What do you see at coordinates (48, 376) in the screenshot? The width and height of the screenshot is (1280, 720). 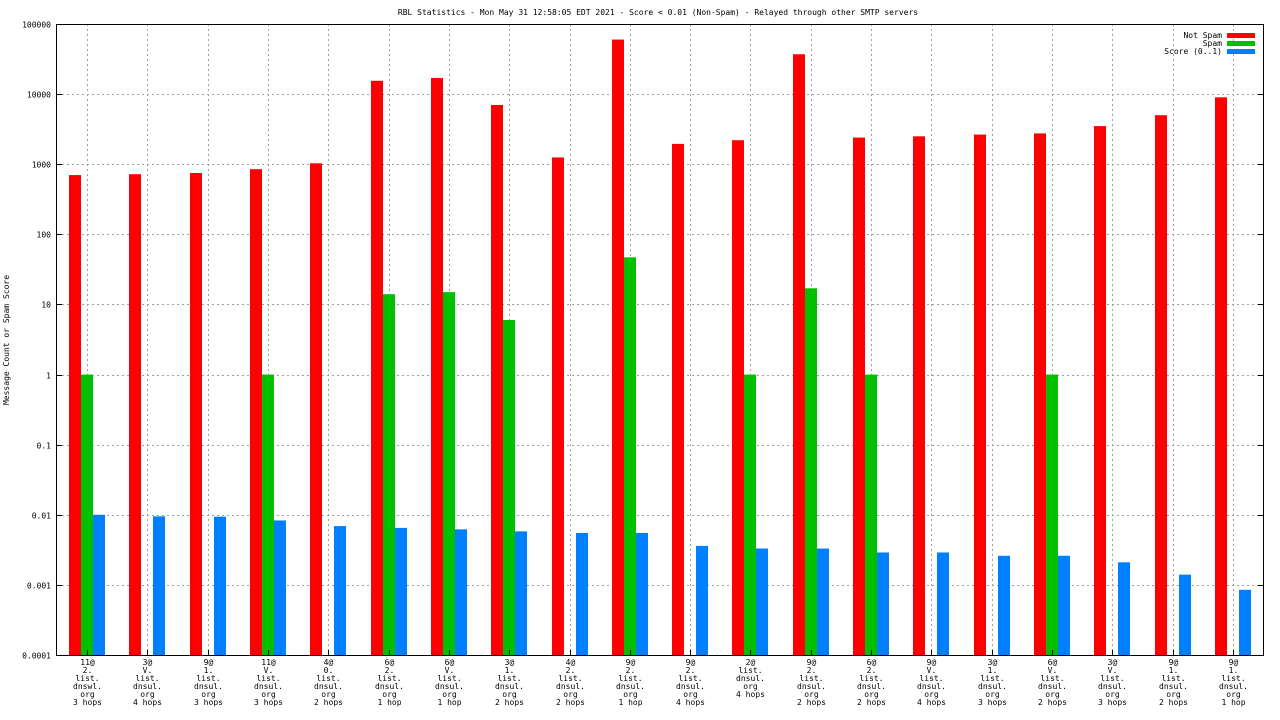 I see `y-tick-label: 1` at bounding box center [48, 376].